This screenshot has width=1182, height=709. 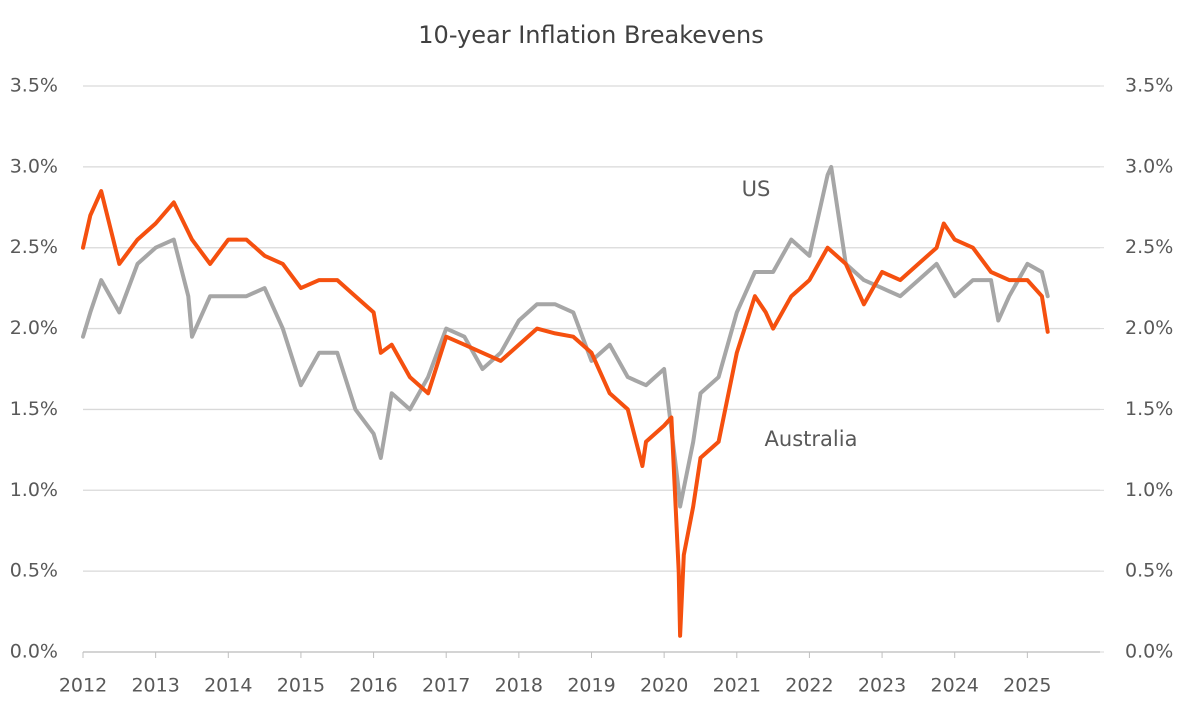 I want to click on x-tick-label: 2024, so click(x=955, y=686).